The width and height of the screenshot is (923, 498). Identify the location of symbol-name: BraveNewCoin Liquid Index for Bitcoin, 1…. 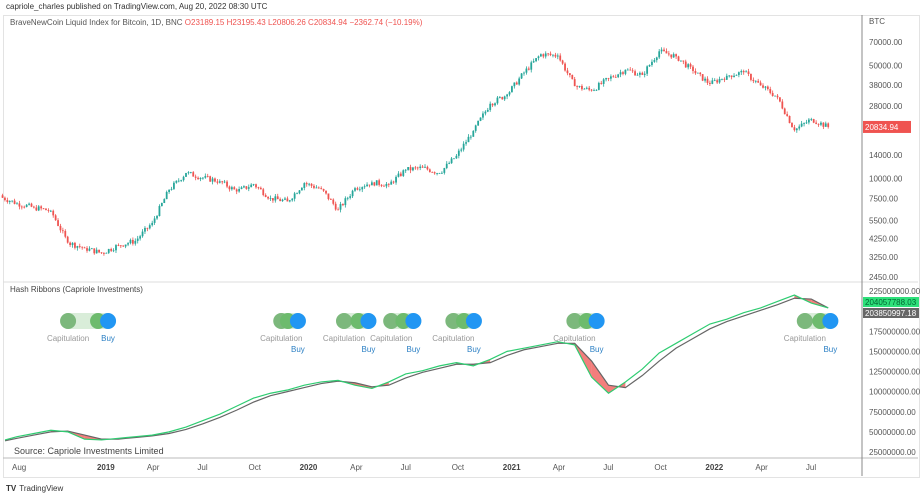
(96, 22).